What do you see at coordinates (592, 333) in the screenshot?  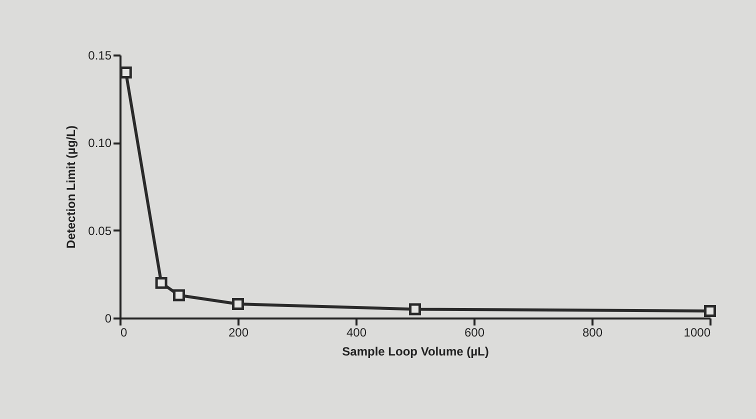 I see `x-tick-label: 800` at bounding box center [592, 333].